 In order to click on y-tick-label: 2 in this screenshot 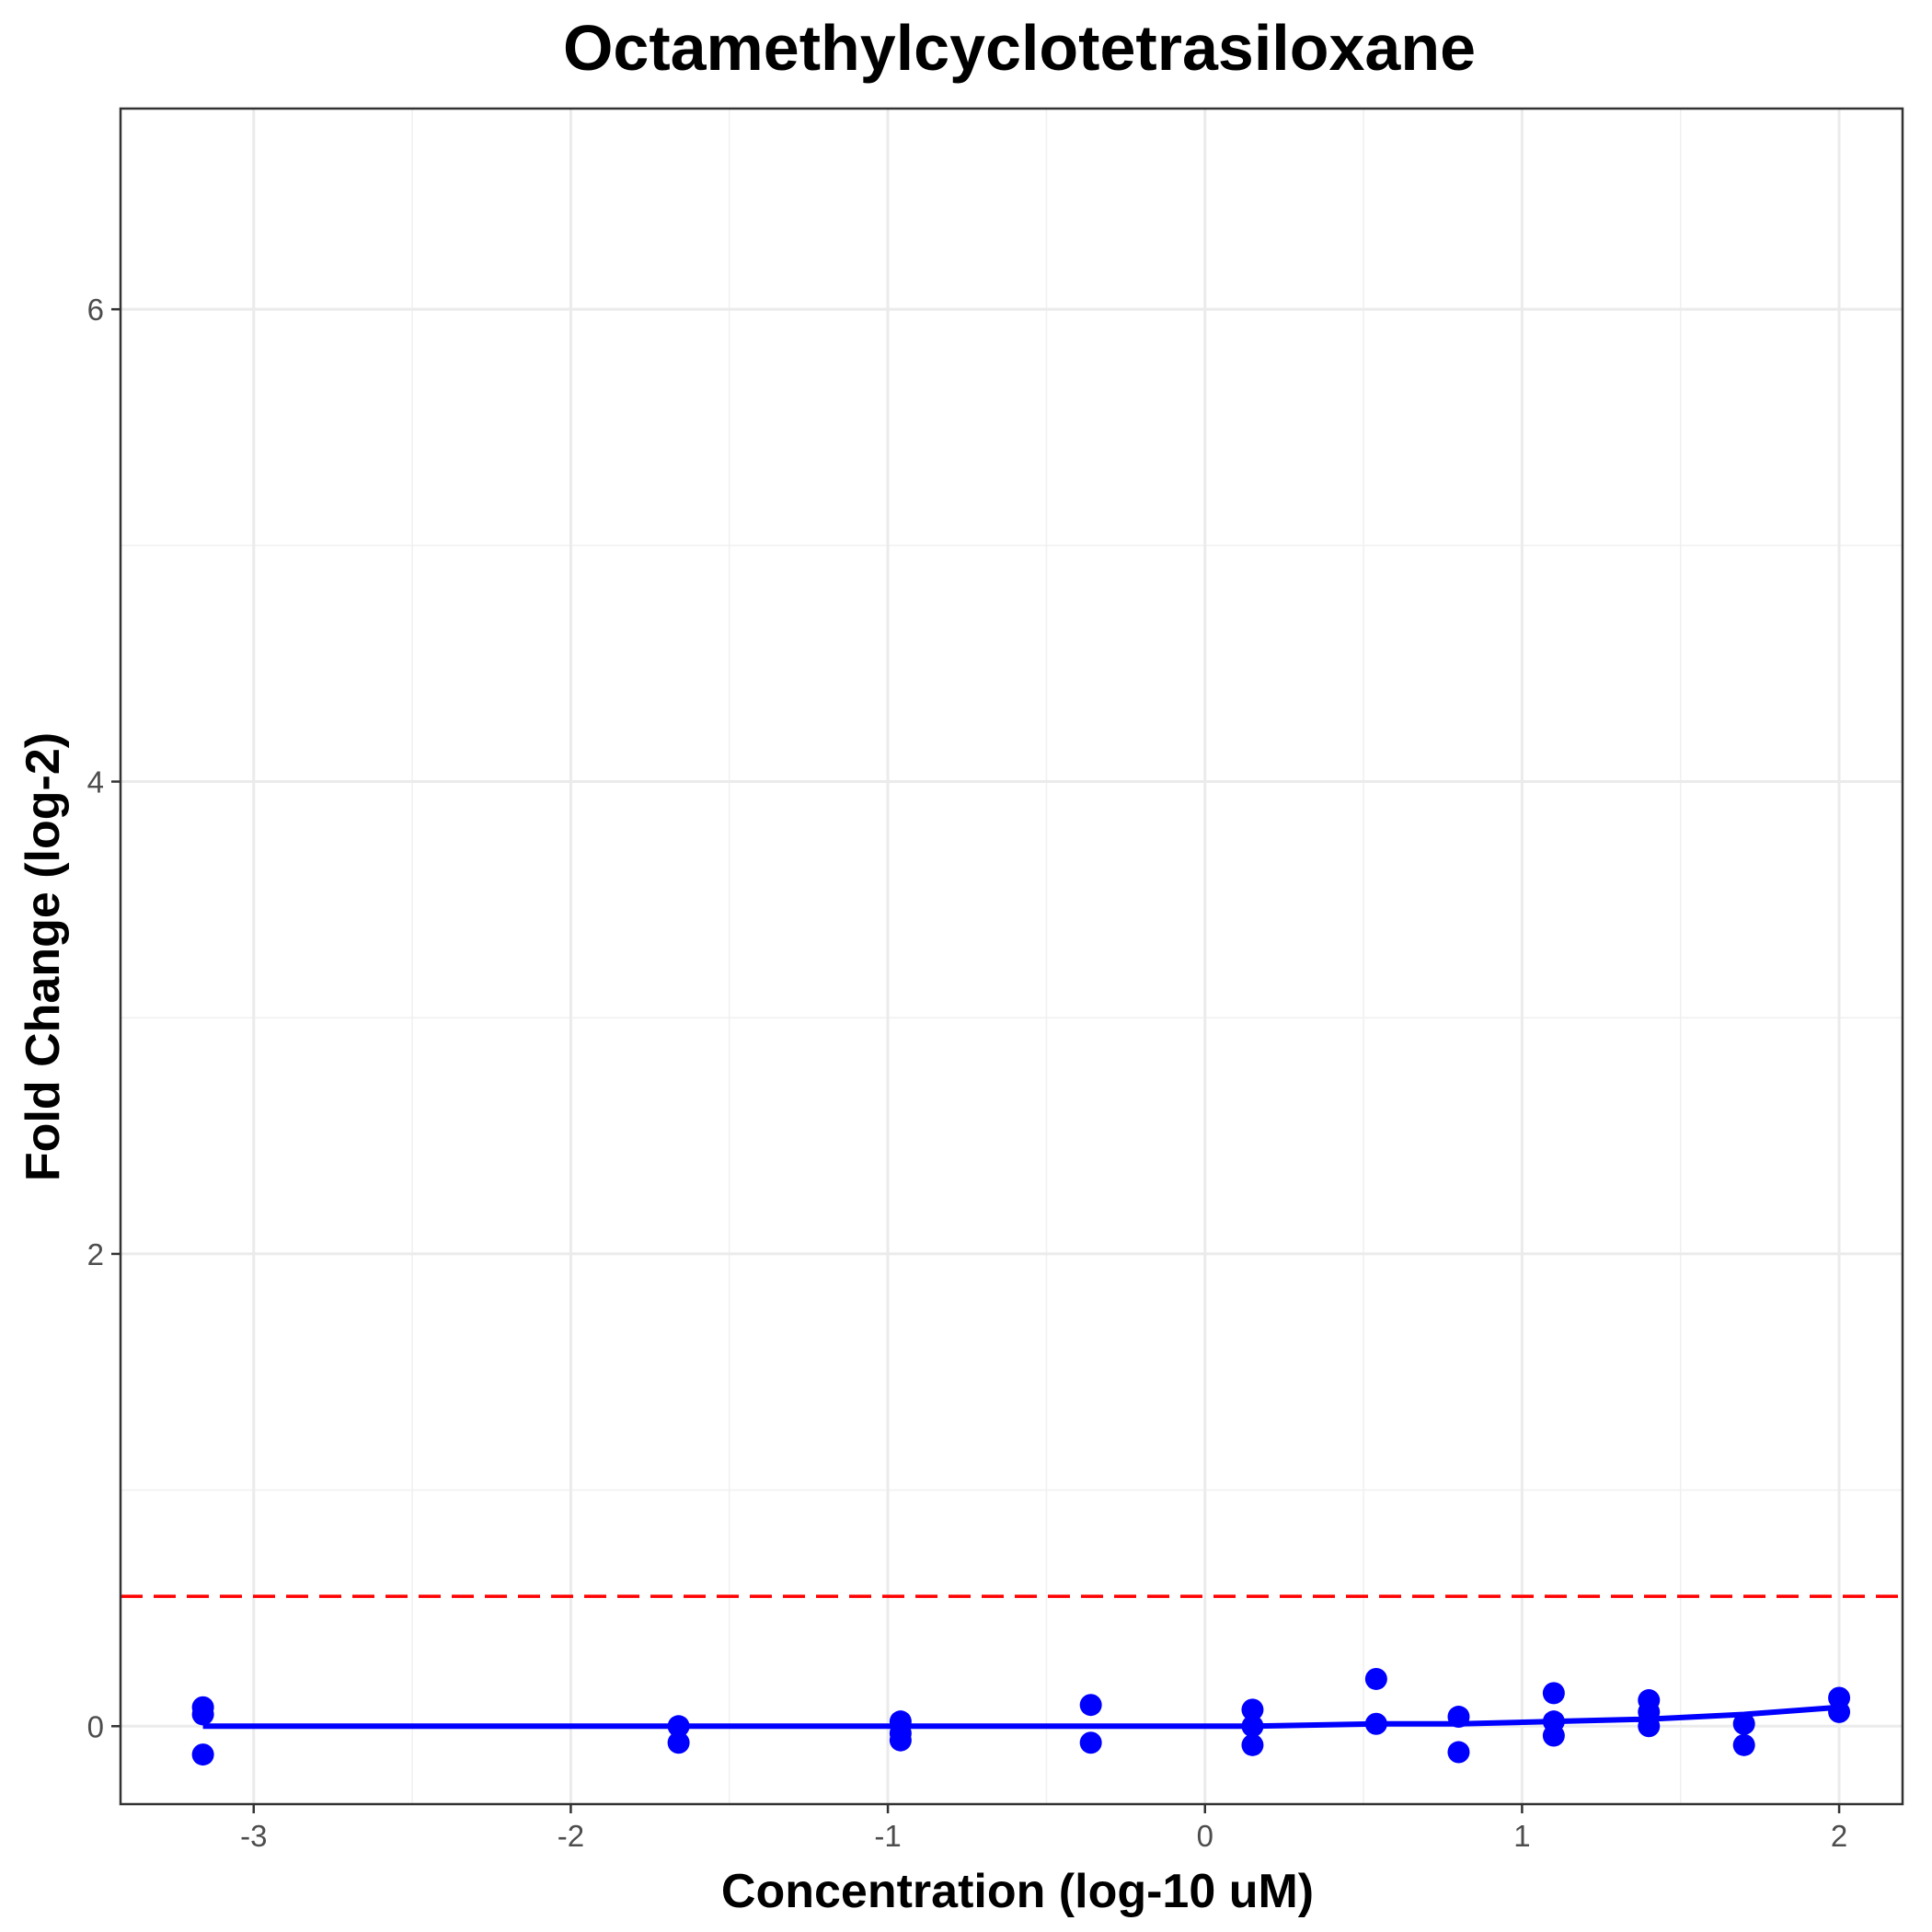, I will do `click(95, 1254)`.